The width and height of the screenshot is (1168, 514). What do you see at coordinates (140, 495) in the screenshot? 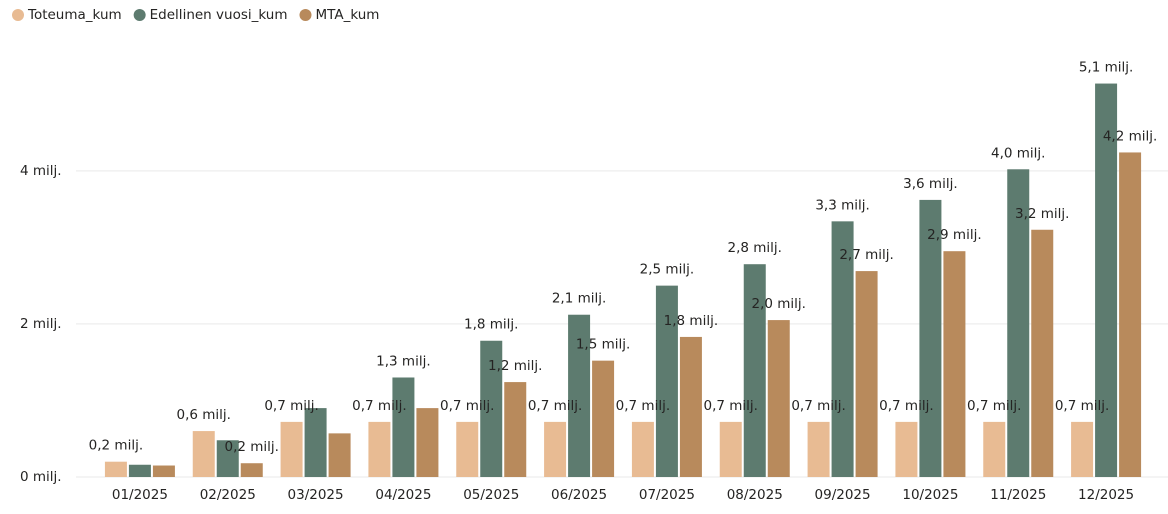
I see `x-tick-label: 01/2025` at bounding box center [140, 495].